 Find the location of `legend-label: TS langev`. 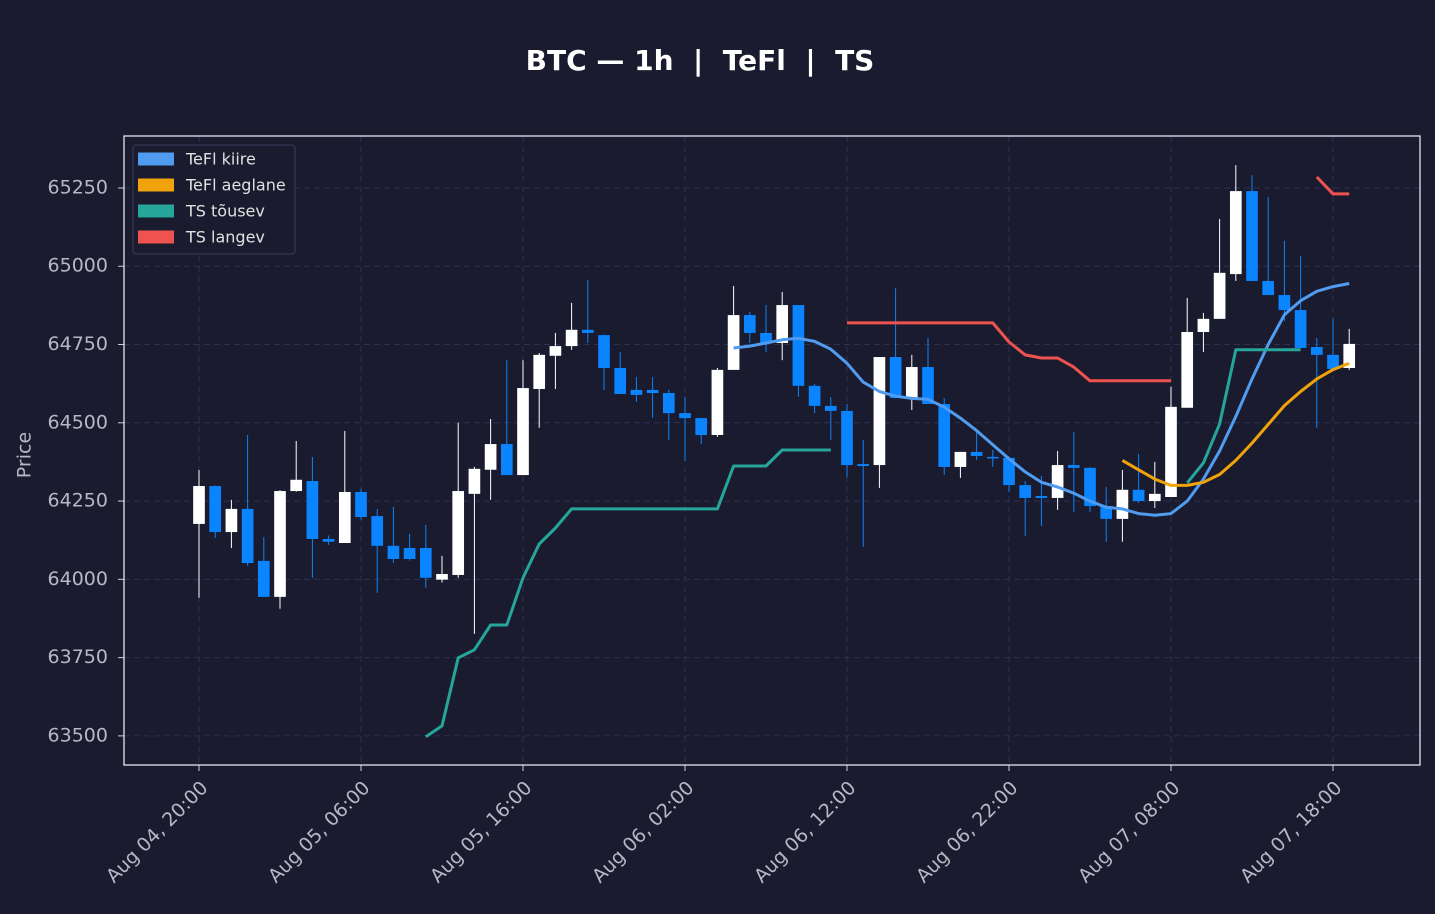

legend-label: TS langev is located at coordinates (225, 237).